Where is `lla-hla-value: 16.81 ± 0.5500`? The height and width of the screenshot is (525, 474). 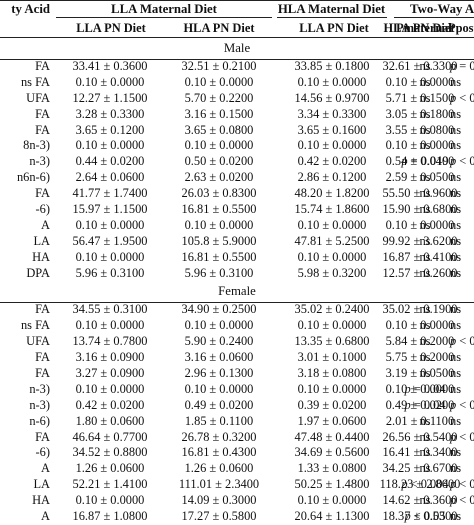
lla-hla-value: 16.81 ± 0.5500 is located at coordinates (219, 256).